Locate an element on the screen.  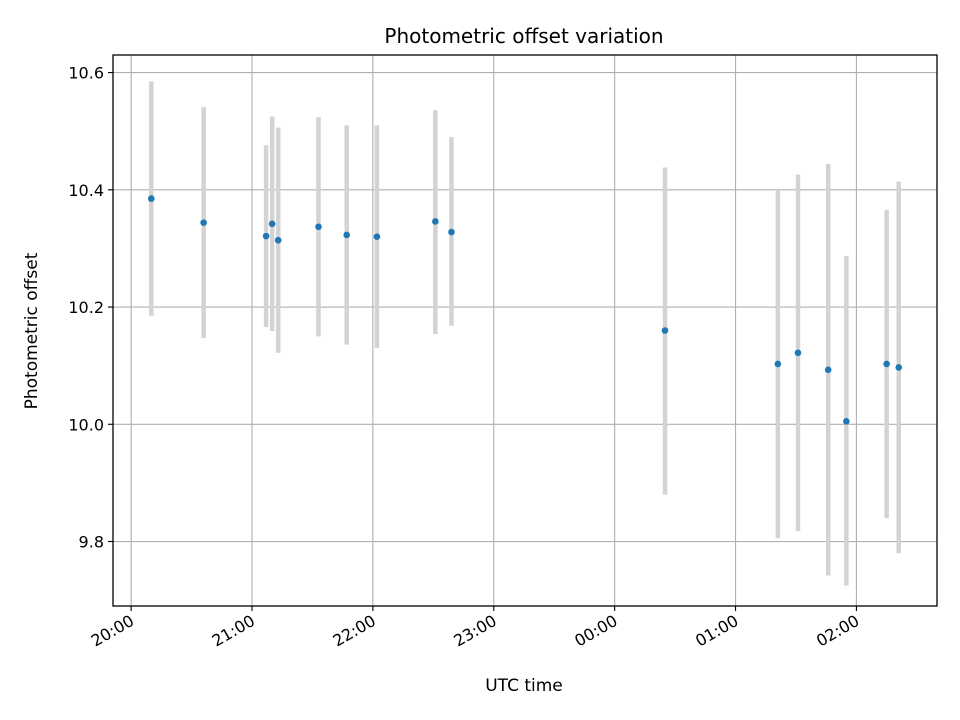
y-axis-ticks: 9.8 10.0 10.2 10.4 10.6 is located at coordinates (90, 308).